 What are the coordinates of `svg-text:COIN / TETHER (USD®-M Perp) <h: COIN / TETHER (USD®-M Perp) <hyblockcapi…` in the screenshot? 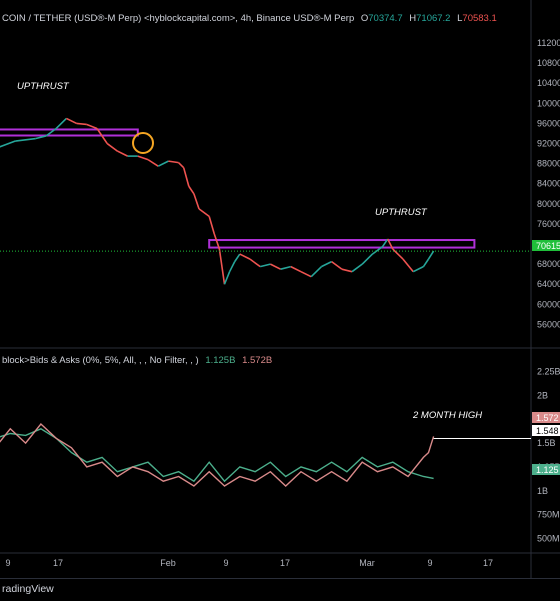 It's located at (249, 18).